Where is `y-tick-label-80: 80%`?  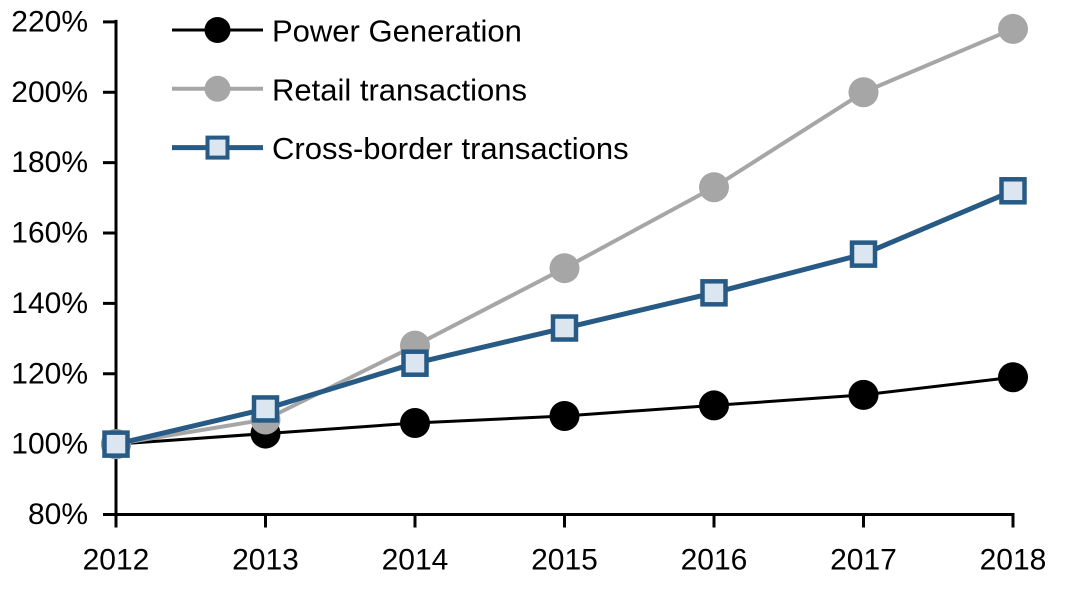 y-tick-label-80: 80% is located at coordinates (58, 514).